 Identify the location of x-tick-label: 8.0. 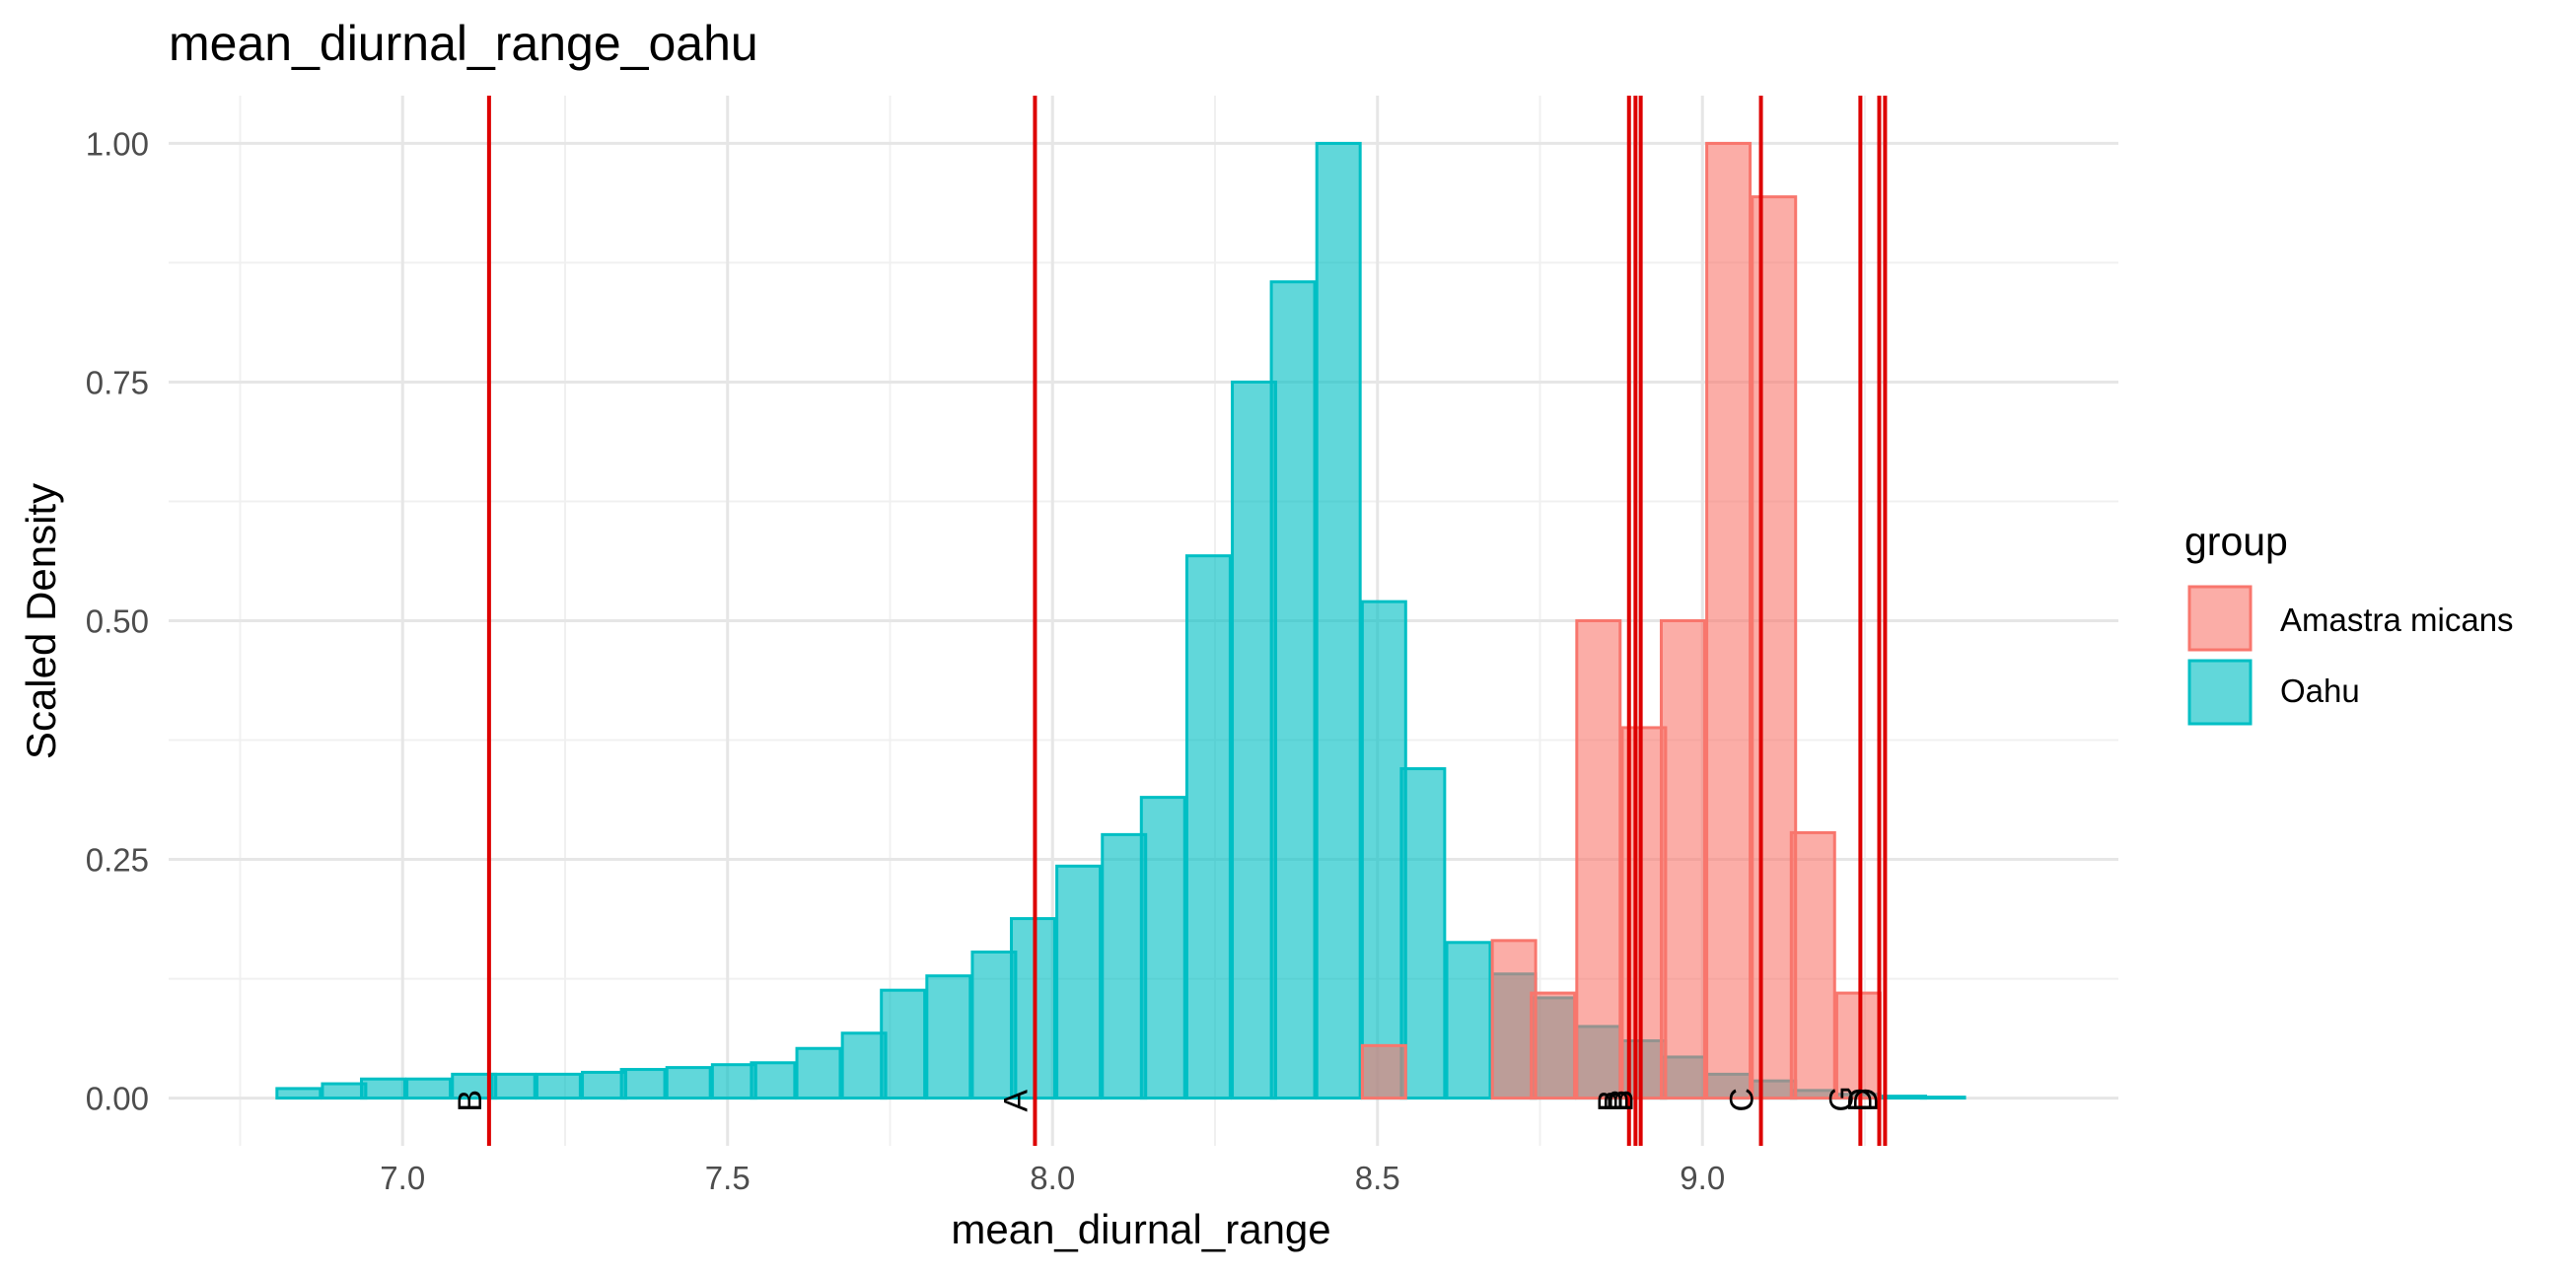
(1052, 1178).